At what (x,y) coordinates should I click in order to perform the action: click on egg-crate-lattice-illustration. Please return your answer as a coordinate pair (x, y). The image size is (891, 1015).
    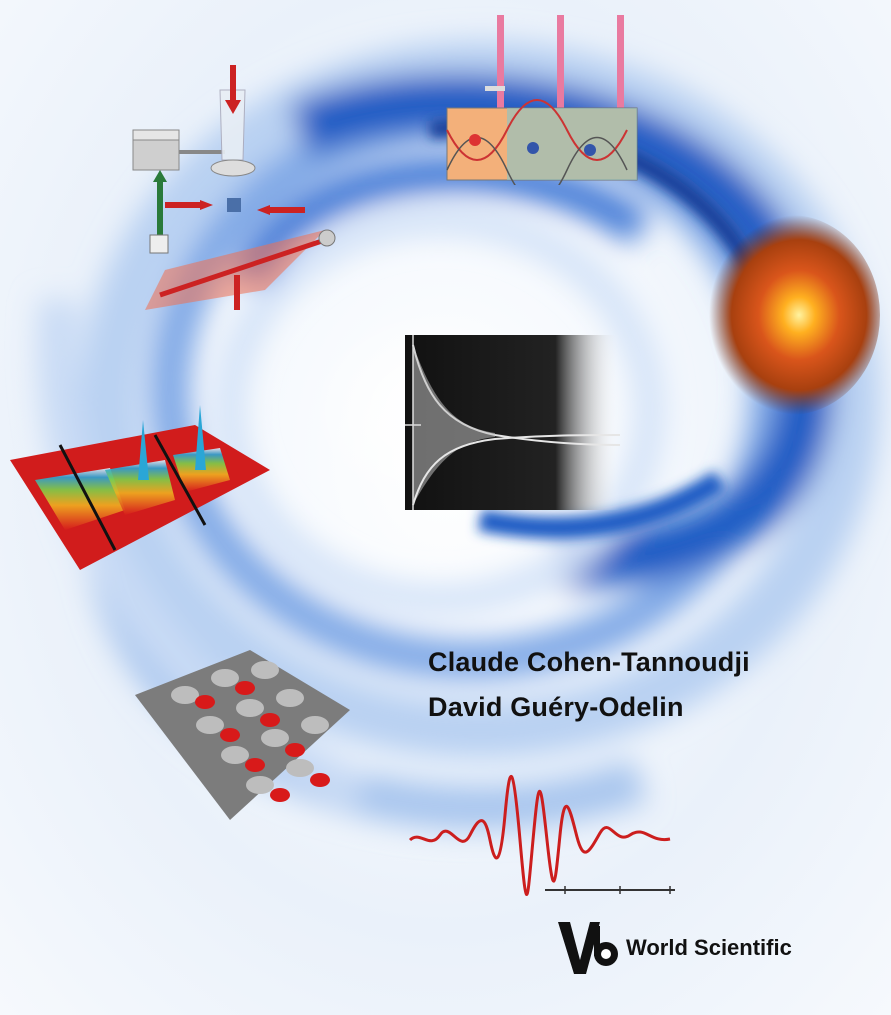
    Looking at the image, I should click on (242, 735).